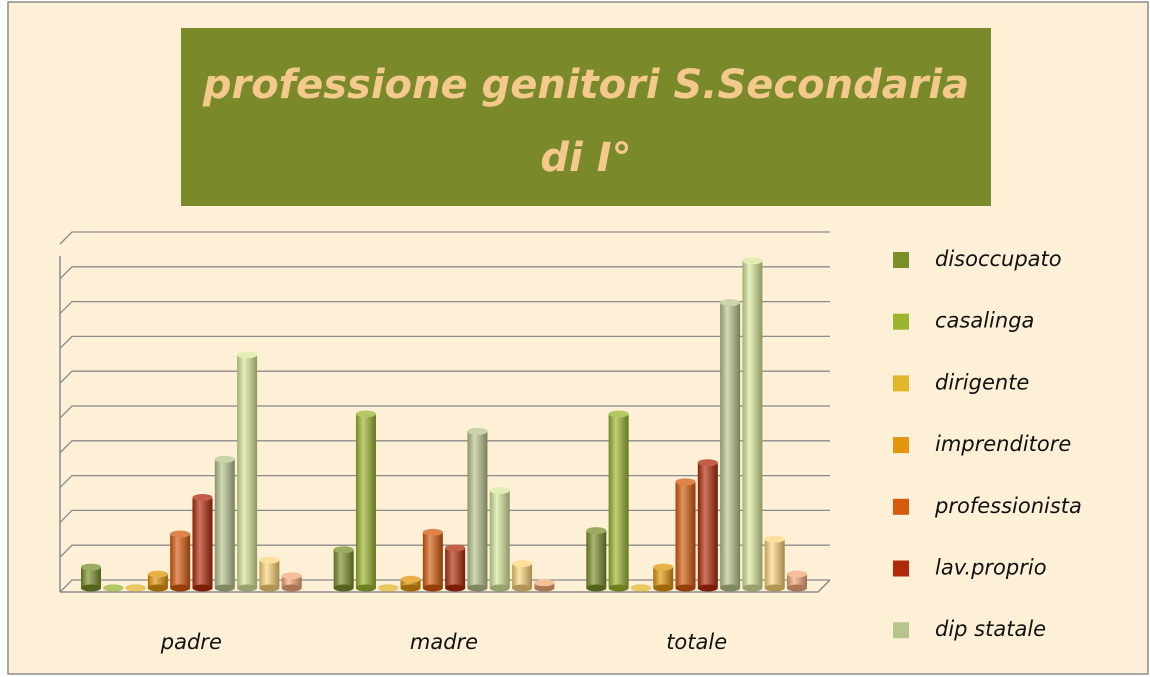  Describe the element at coordinates (1003, 444) in the screenshot. I see `legend-label: imprenditore` at that location.